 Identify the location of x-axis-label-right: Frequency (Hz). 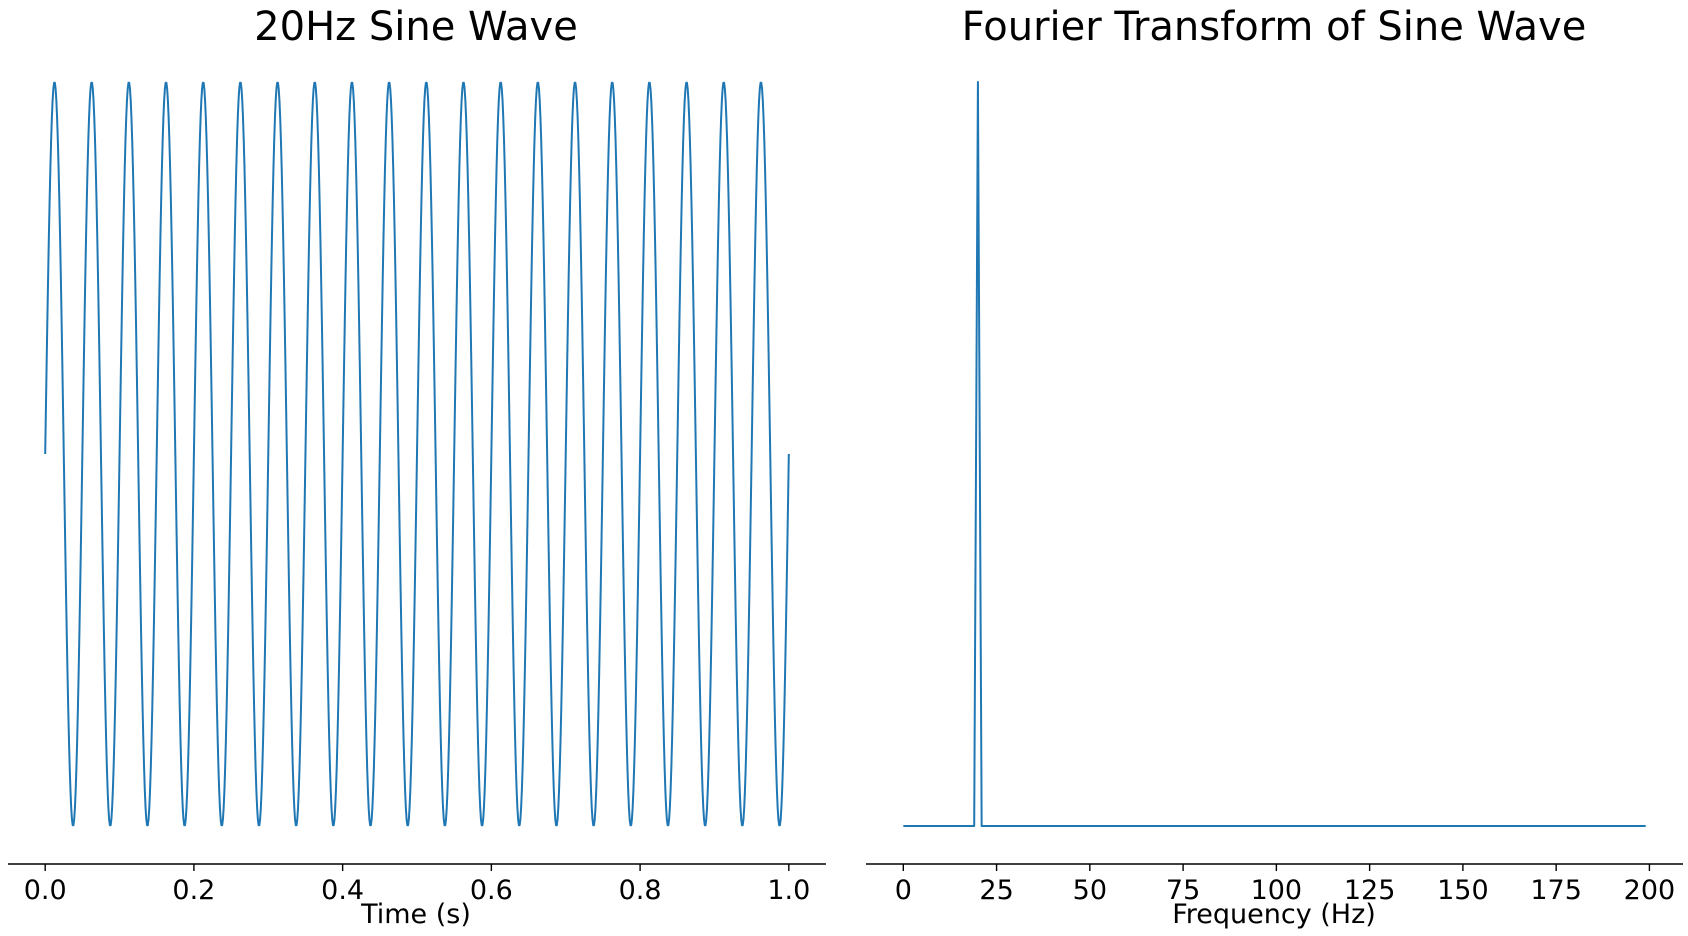
(1274, 914).